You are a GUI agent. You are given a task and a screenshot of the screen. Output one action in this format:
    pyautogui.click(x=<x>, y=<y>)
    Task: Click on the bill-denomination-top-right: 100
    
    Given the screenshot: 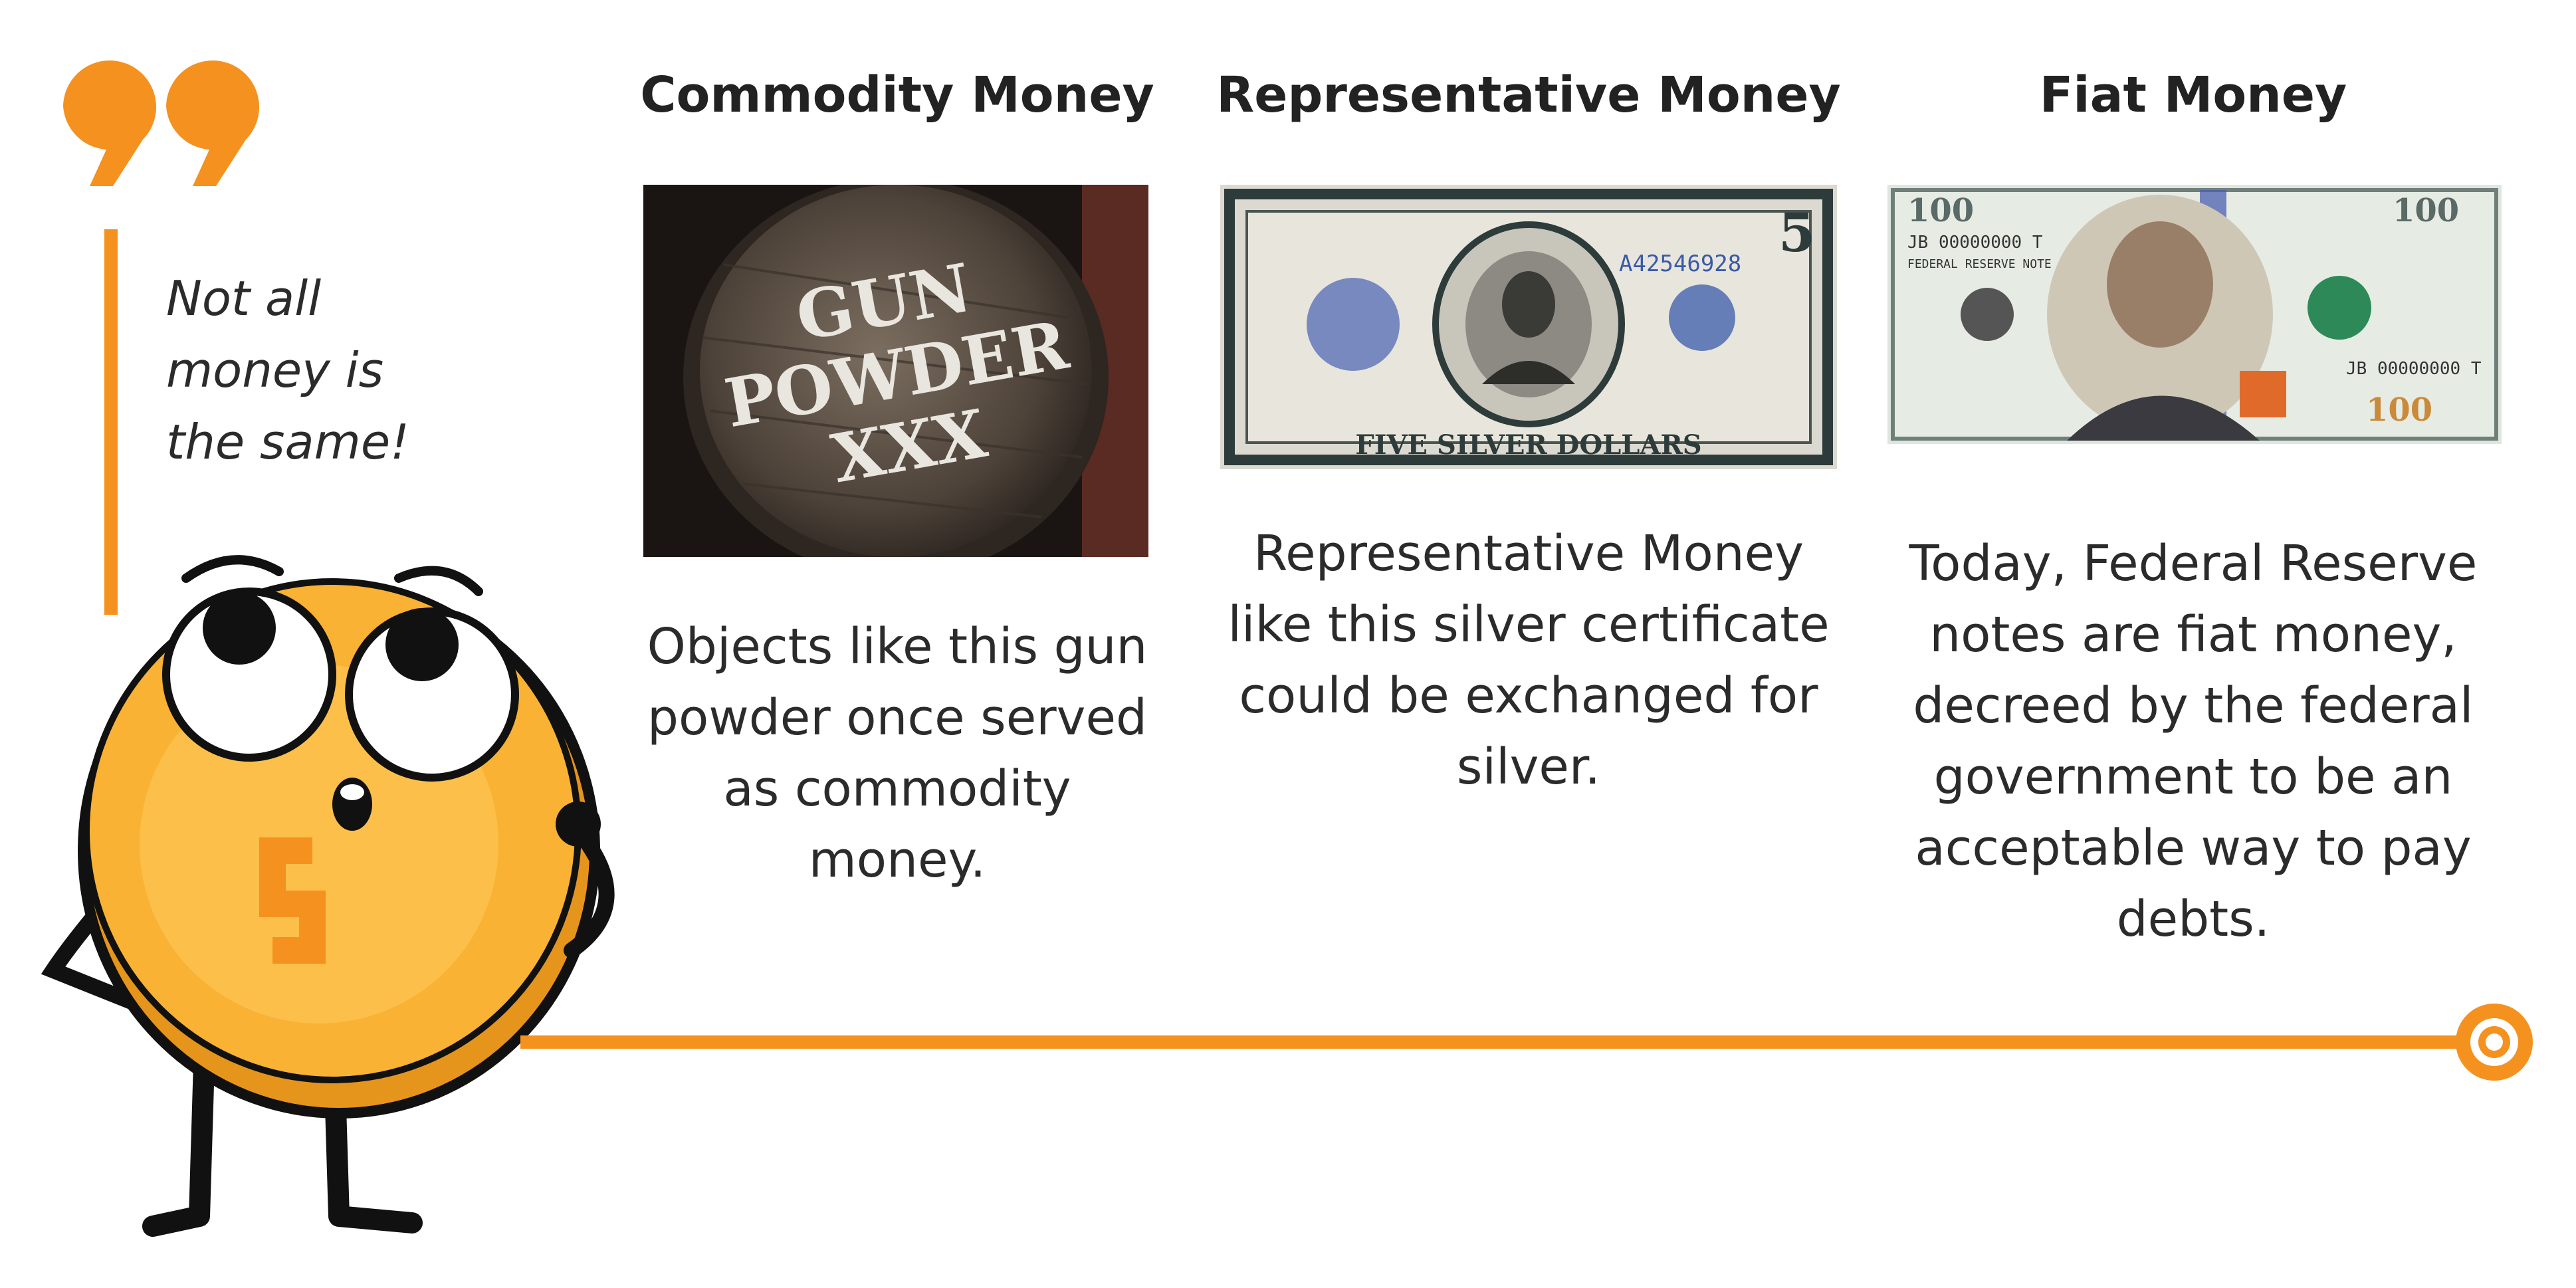 What is the action you would take?
    pyautogui.click(x=2426, y=210)
    